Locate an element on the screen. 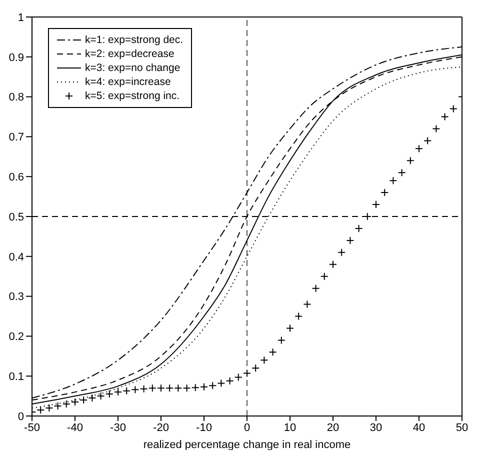 Image resolution: width=477 pixels, height=454 pixels. legend-label: k=1: exp=strong dec. is located at coordinates (134, 40).